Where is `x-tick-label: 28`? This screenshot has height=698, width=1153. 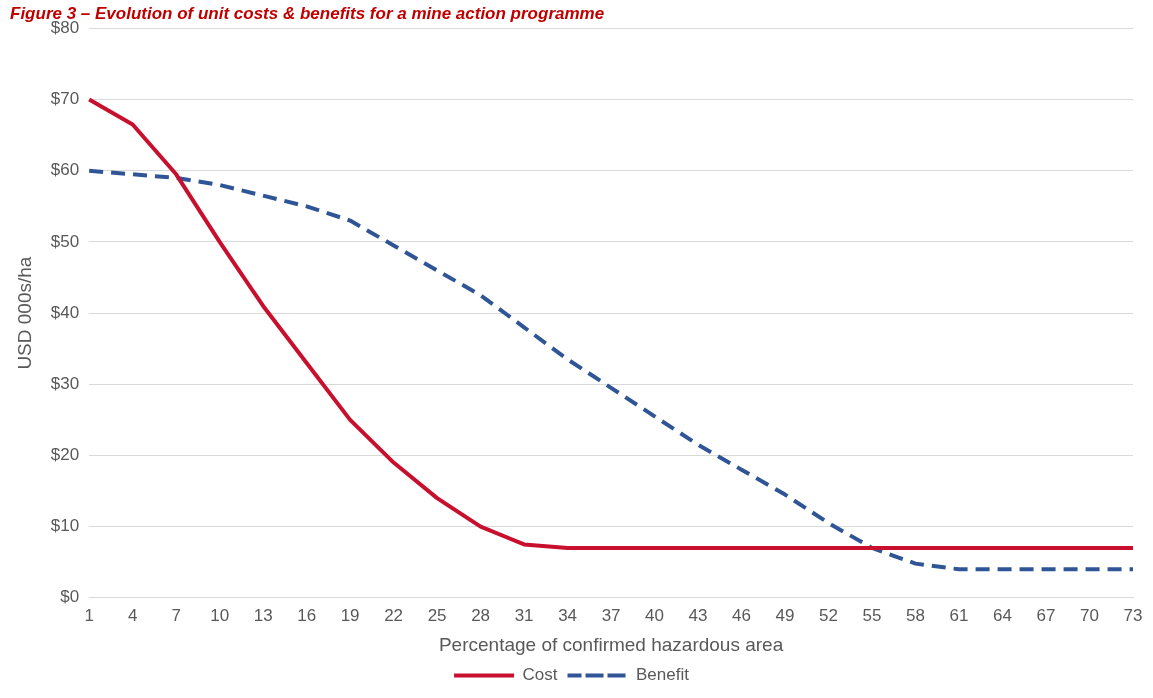
x-tick-label: 28 is located at coordinates (481, 615).